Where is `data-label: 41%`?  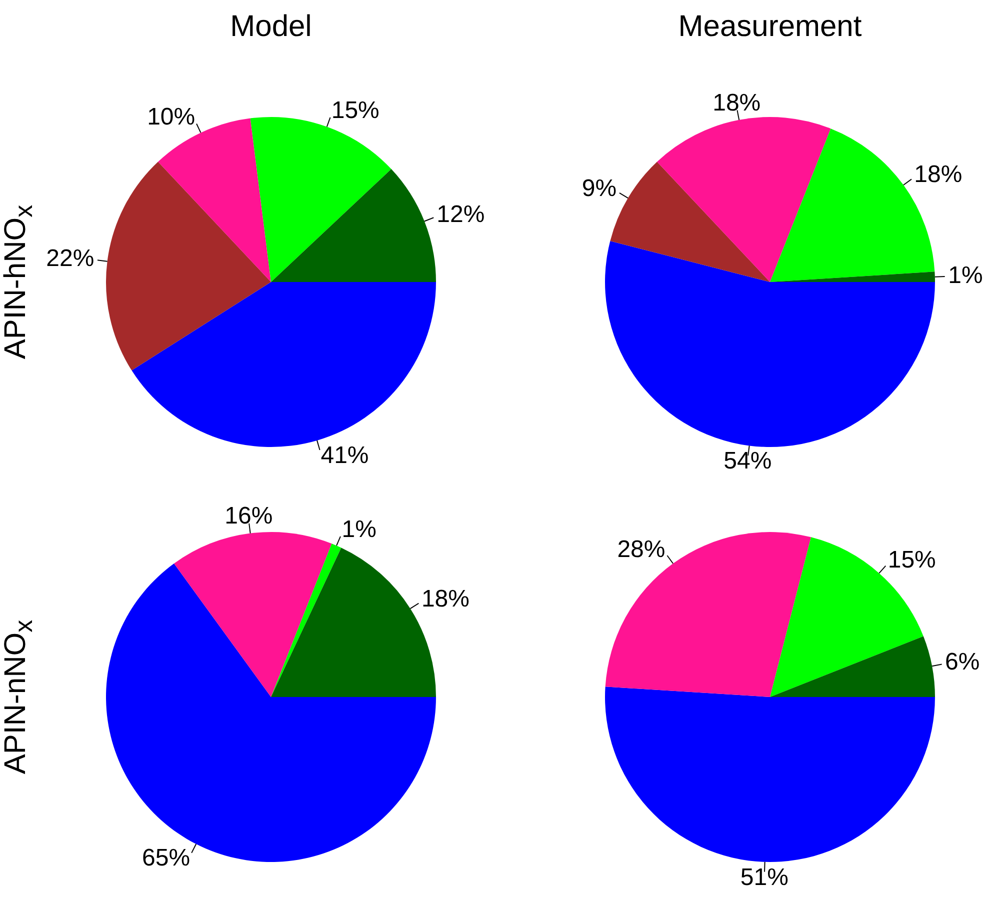 data-label: 41% is located at coordinates (344, 455).